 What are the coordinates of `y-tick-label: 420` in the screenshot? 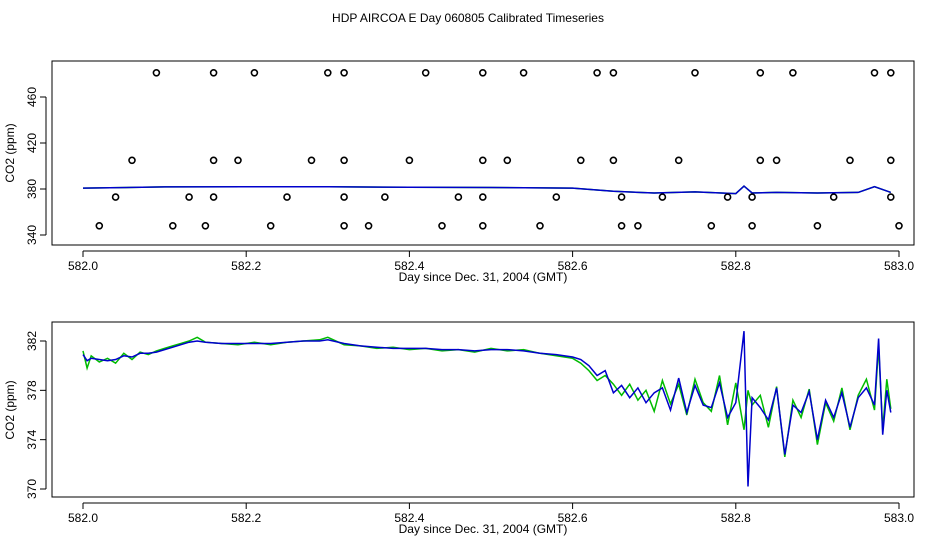 It's located at (32, 143).